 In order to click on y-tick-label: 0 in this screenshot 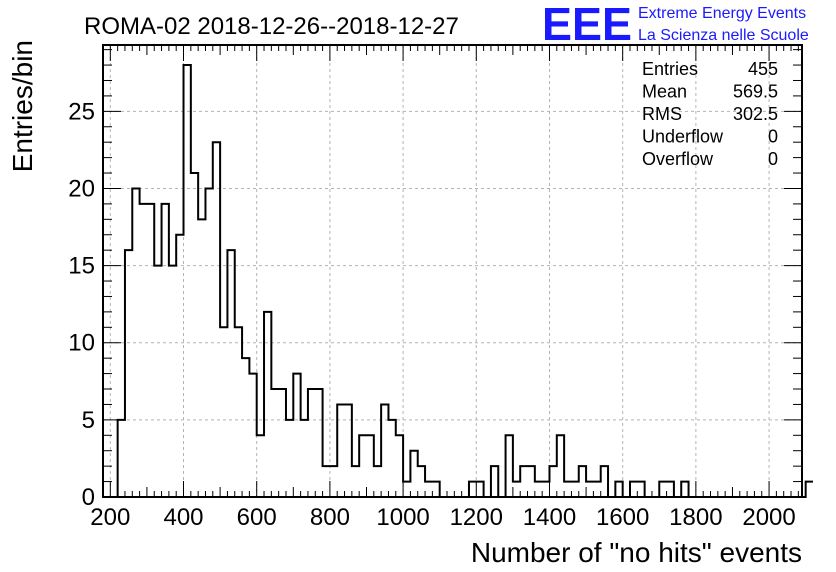, I will do `click(88, 497)`.